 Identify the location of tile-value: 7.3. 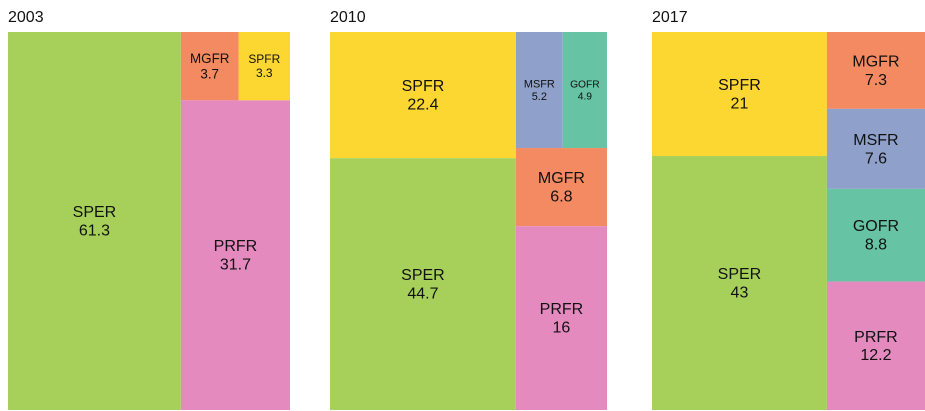
(876, 80).